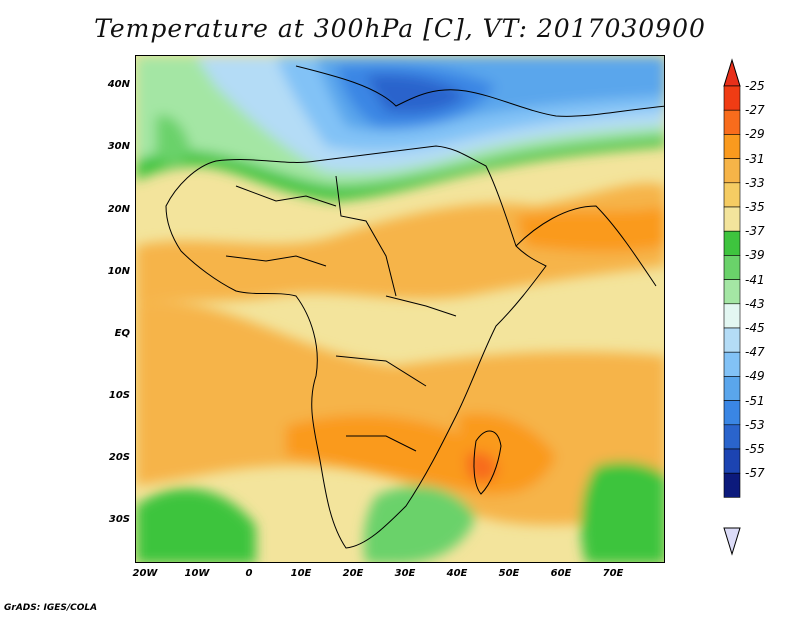 Image resolution: width=800 pixels, height=618 pixels. What do you see at coordinates (118, 209) in the screenshot?
I see `lat-label-20n: 20N` at bounding box center [118, 209].